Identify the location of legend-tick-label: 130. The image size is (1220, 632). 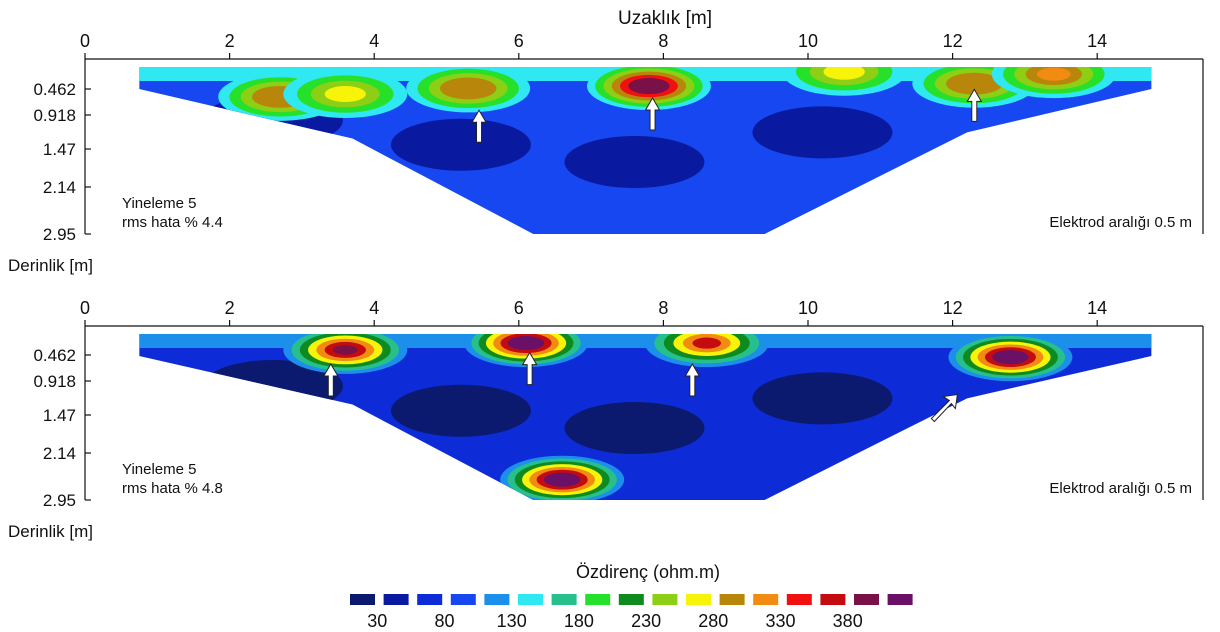
(512, 621).